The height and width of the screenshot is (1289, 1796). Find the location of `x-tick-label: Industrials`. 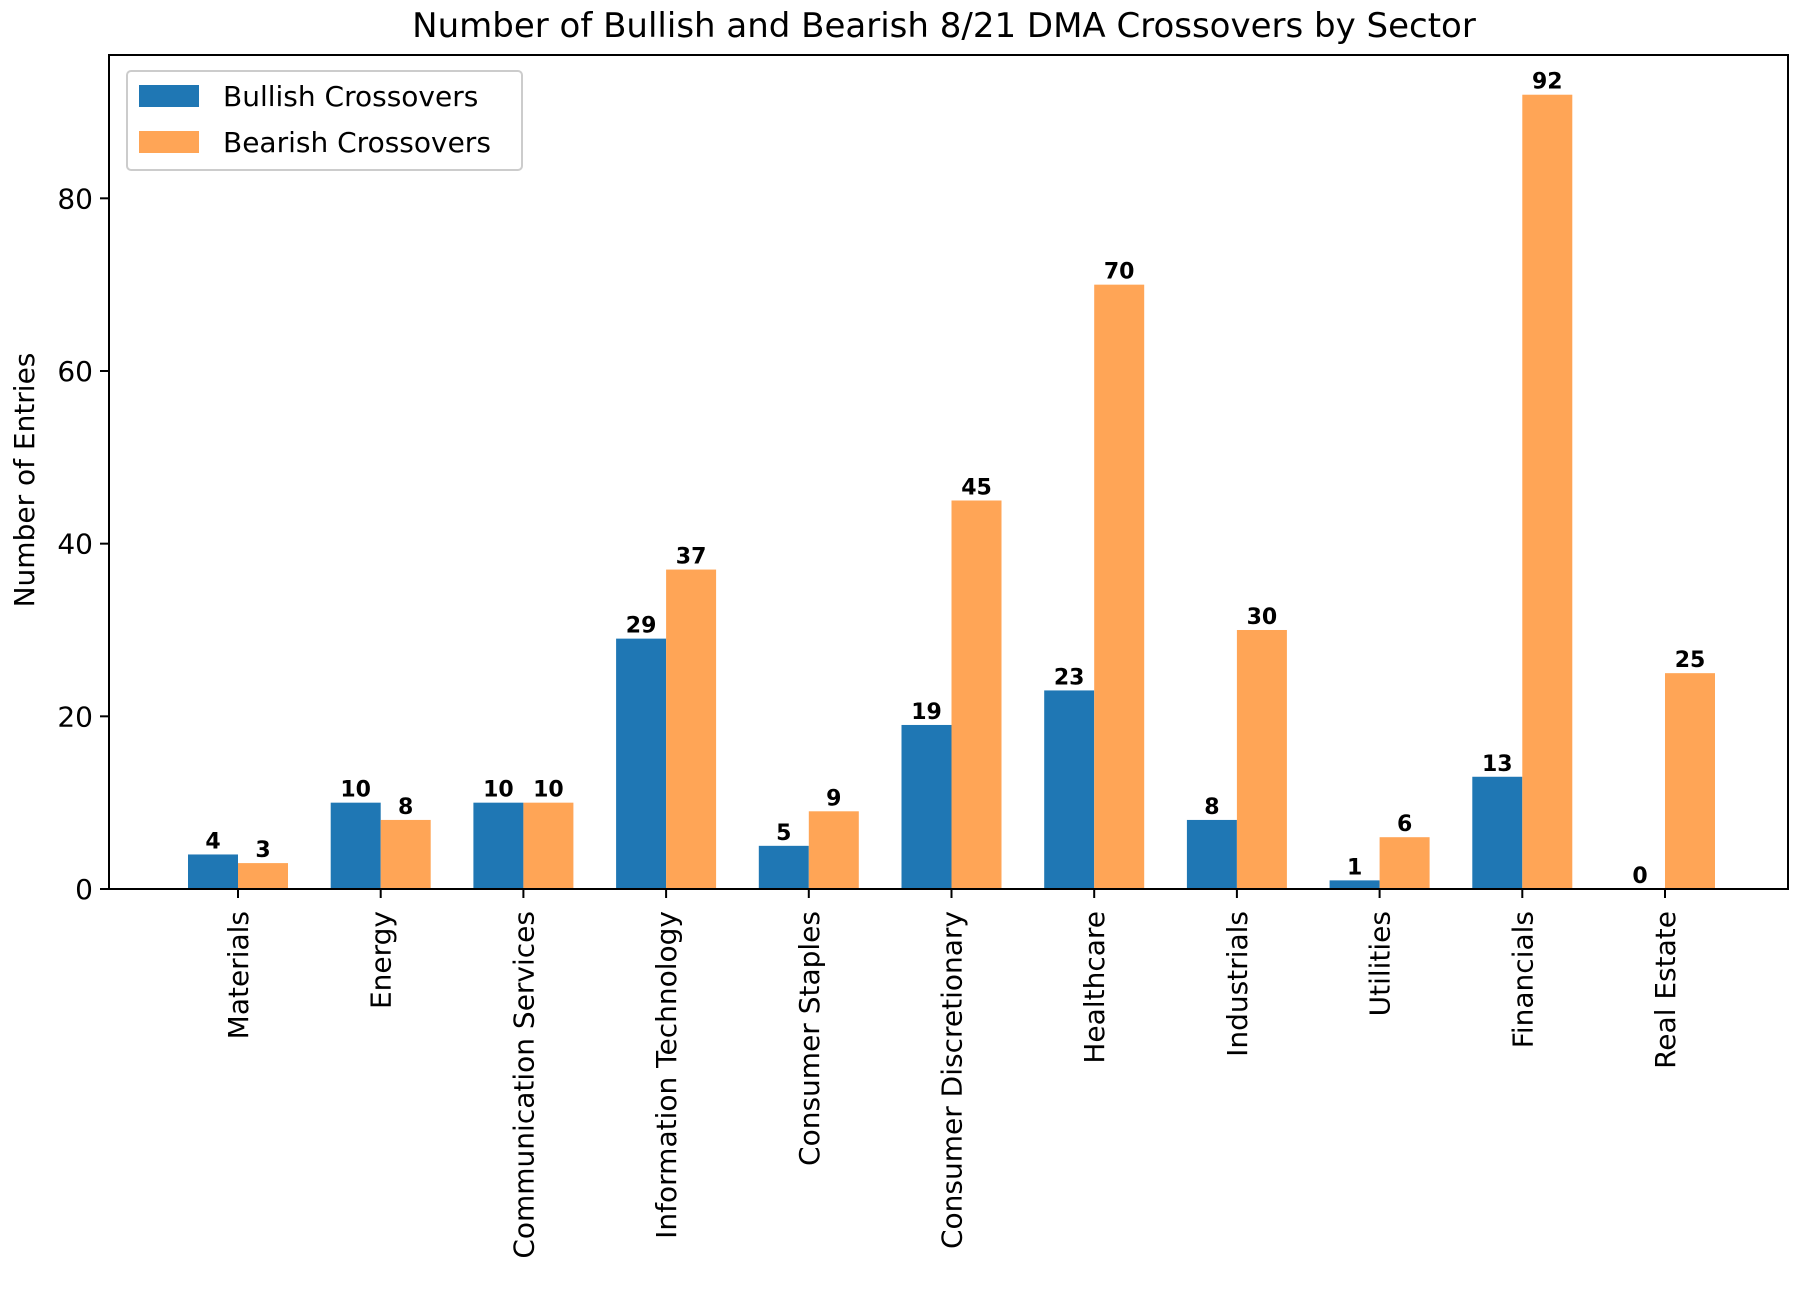

x-tick-label: Industrials is located at coordinates (1237, 984).